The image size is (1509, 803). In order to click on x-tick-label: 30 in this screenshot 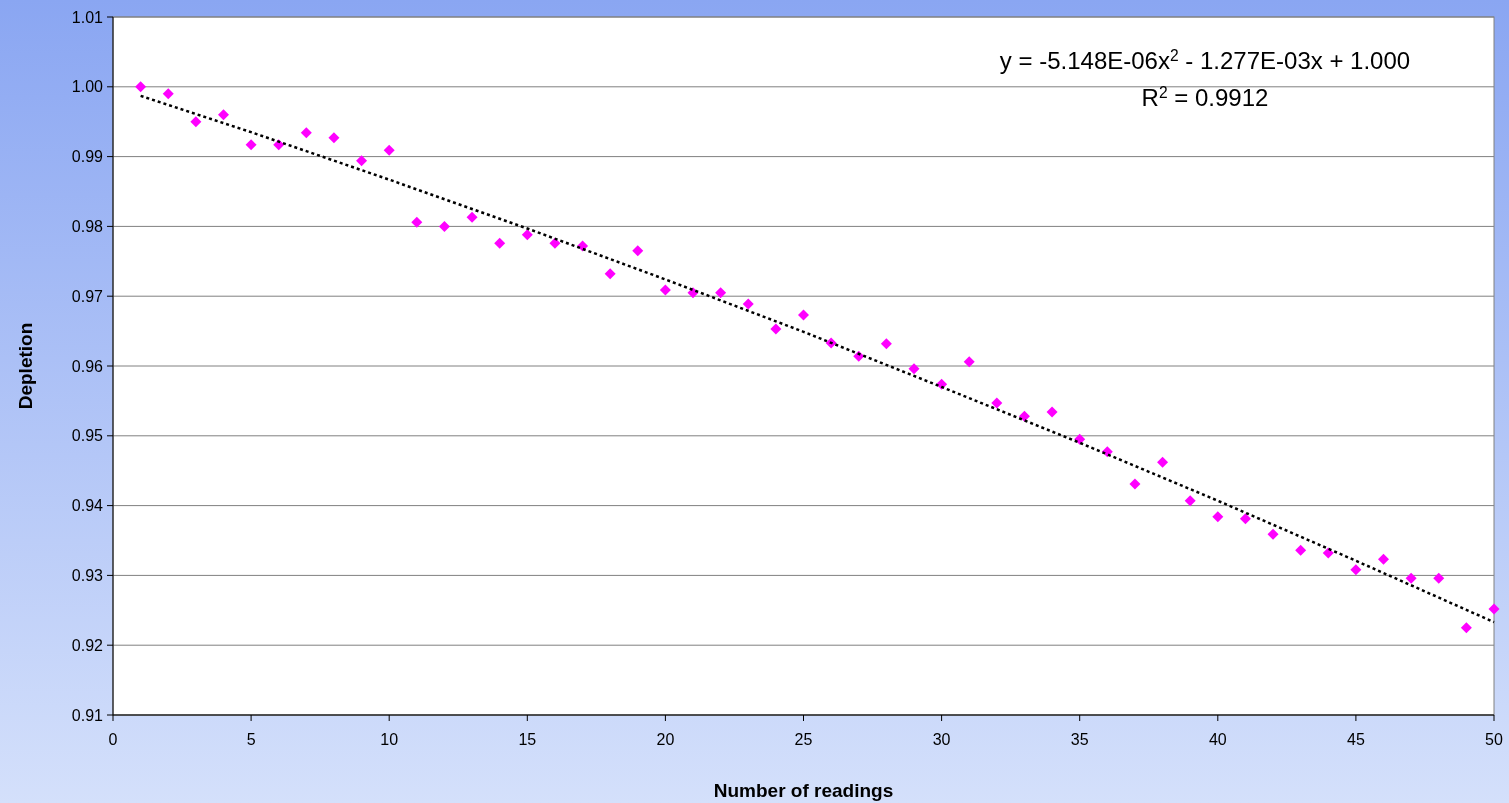, I will do `click(941, 739)`.